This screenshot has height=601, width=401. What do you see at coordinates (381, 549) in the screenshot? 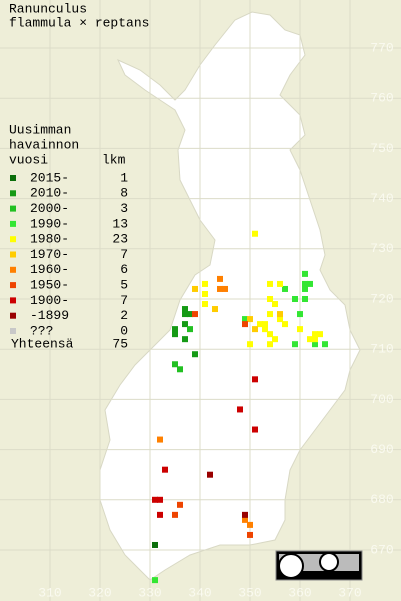
I see `y-tick-label: 670` at bounding box center [381, 549].